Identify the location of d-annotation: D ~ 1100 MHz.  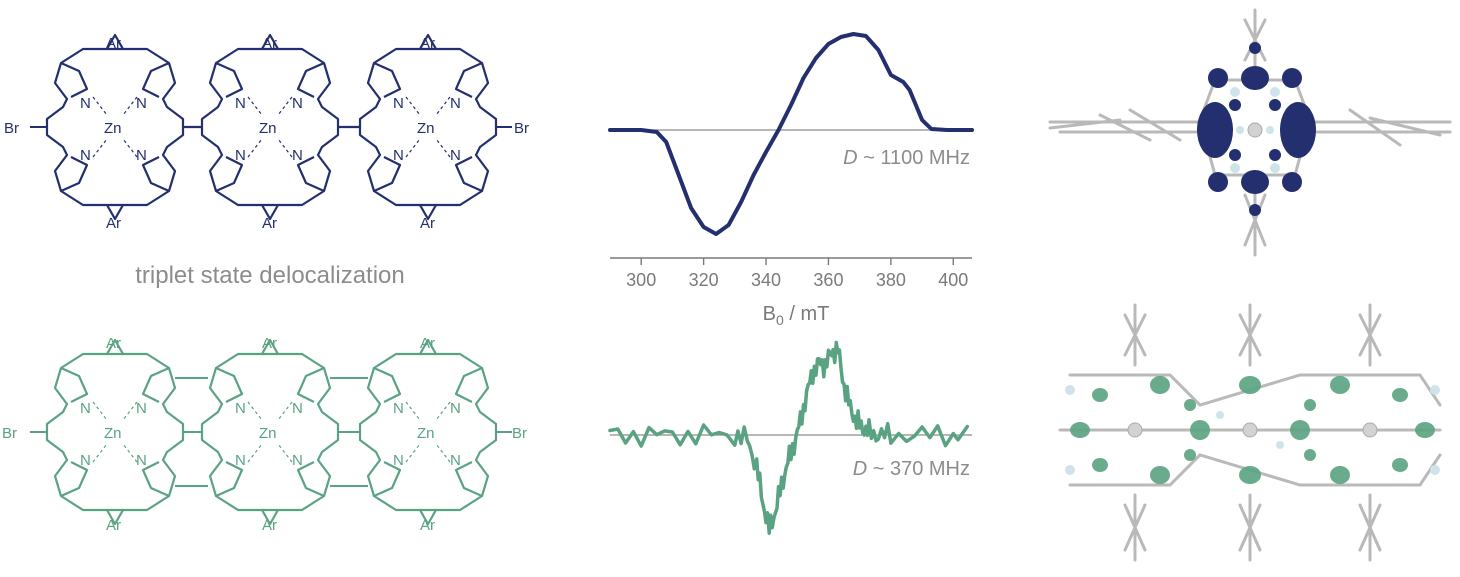
(906, 158).